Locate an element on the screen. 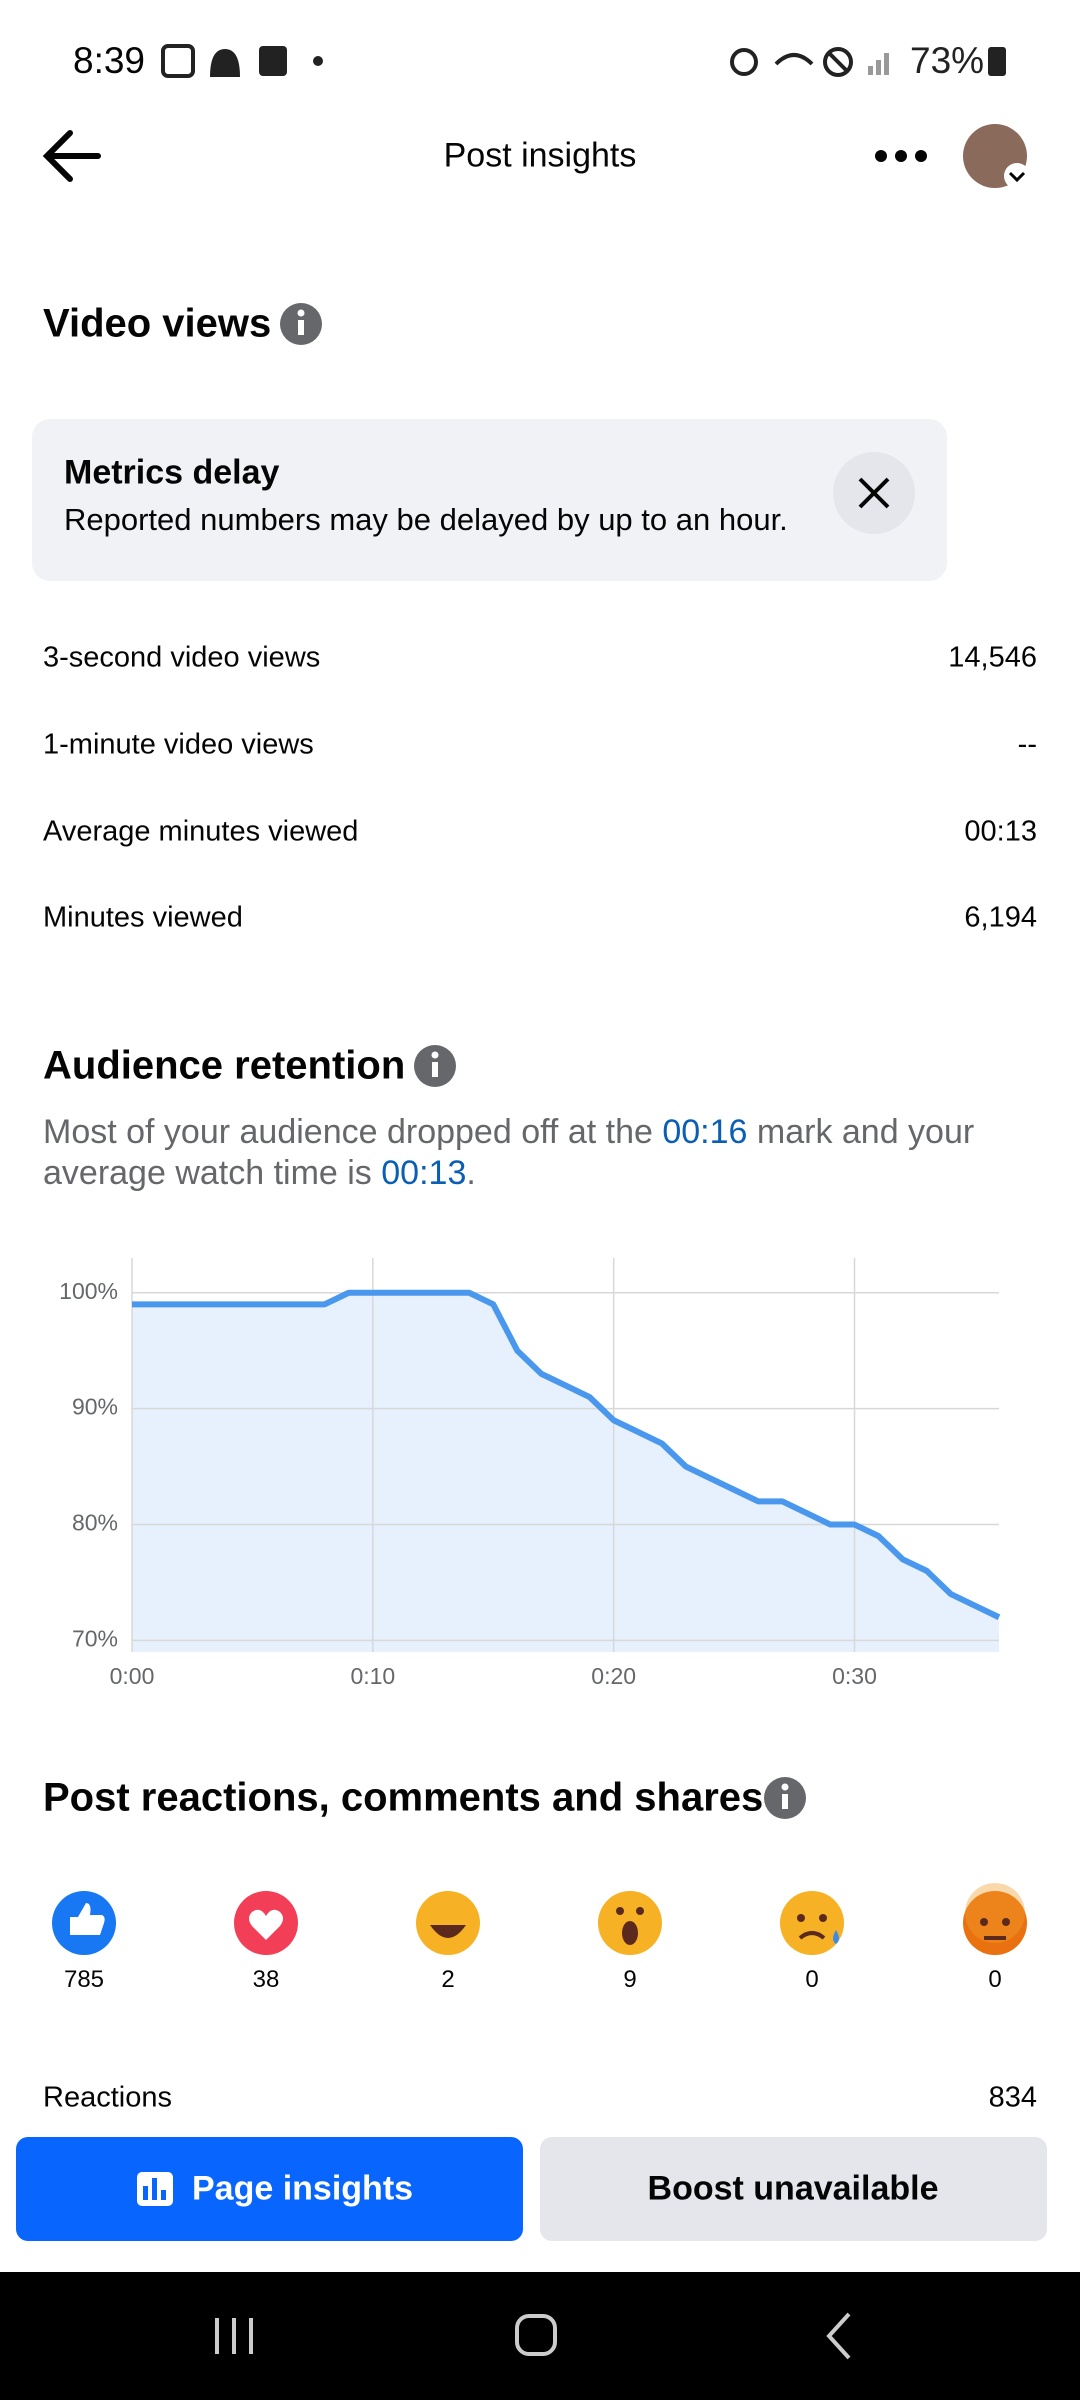  metric-label: Average minutes viewed is located at coordinates (201, 831).